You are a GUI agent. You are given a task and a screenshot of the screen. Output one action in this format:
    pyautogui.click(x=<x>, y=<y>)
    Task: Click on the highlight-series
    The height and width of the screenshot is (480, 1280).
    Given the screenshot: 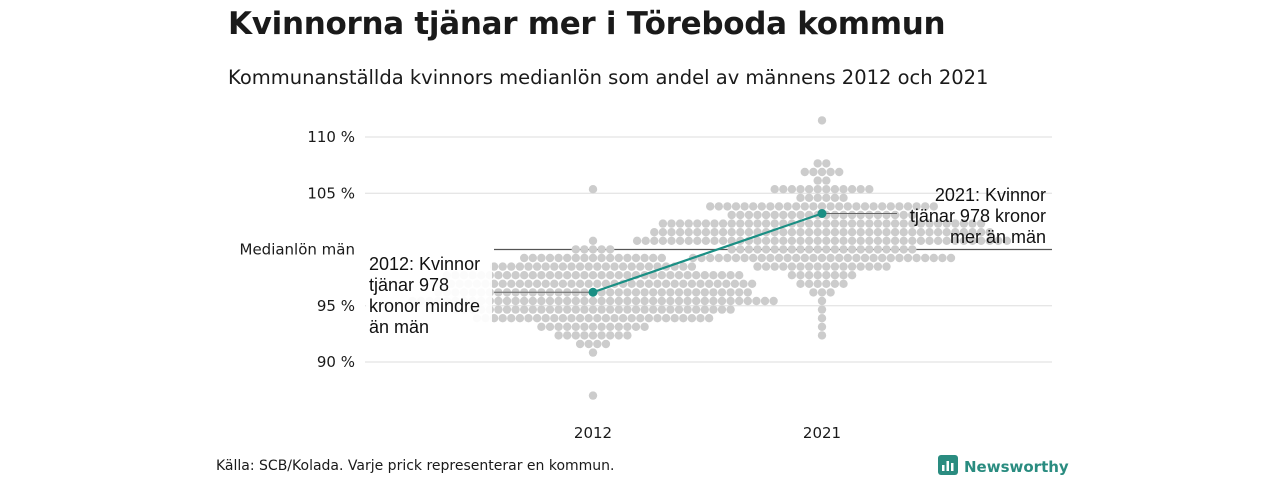 What is the action you would take?
    pyautogui.click(x=707, y=253)
    